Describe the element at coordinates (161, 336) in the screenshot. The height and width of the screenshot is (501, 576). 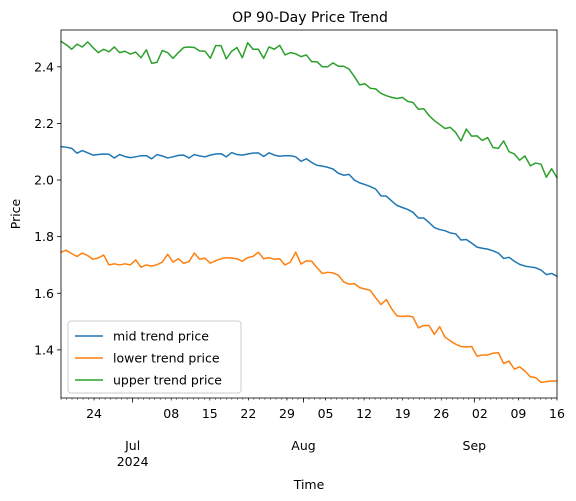
I see `legend-label: mid trend price` at that location.